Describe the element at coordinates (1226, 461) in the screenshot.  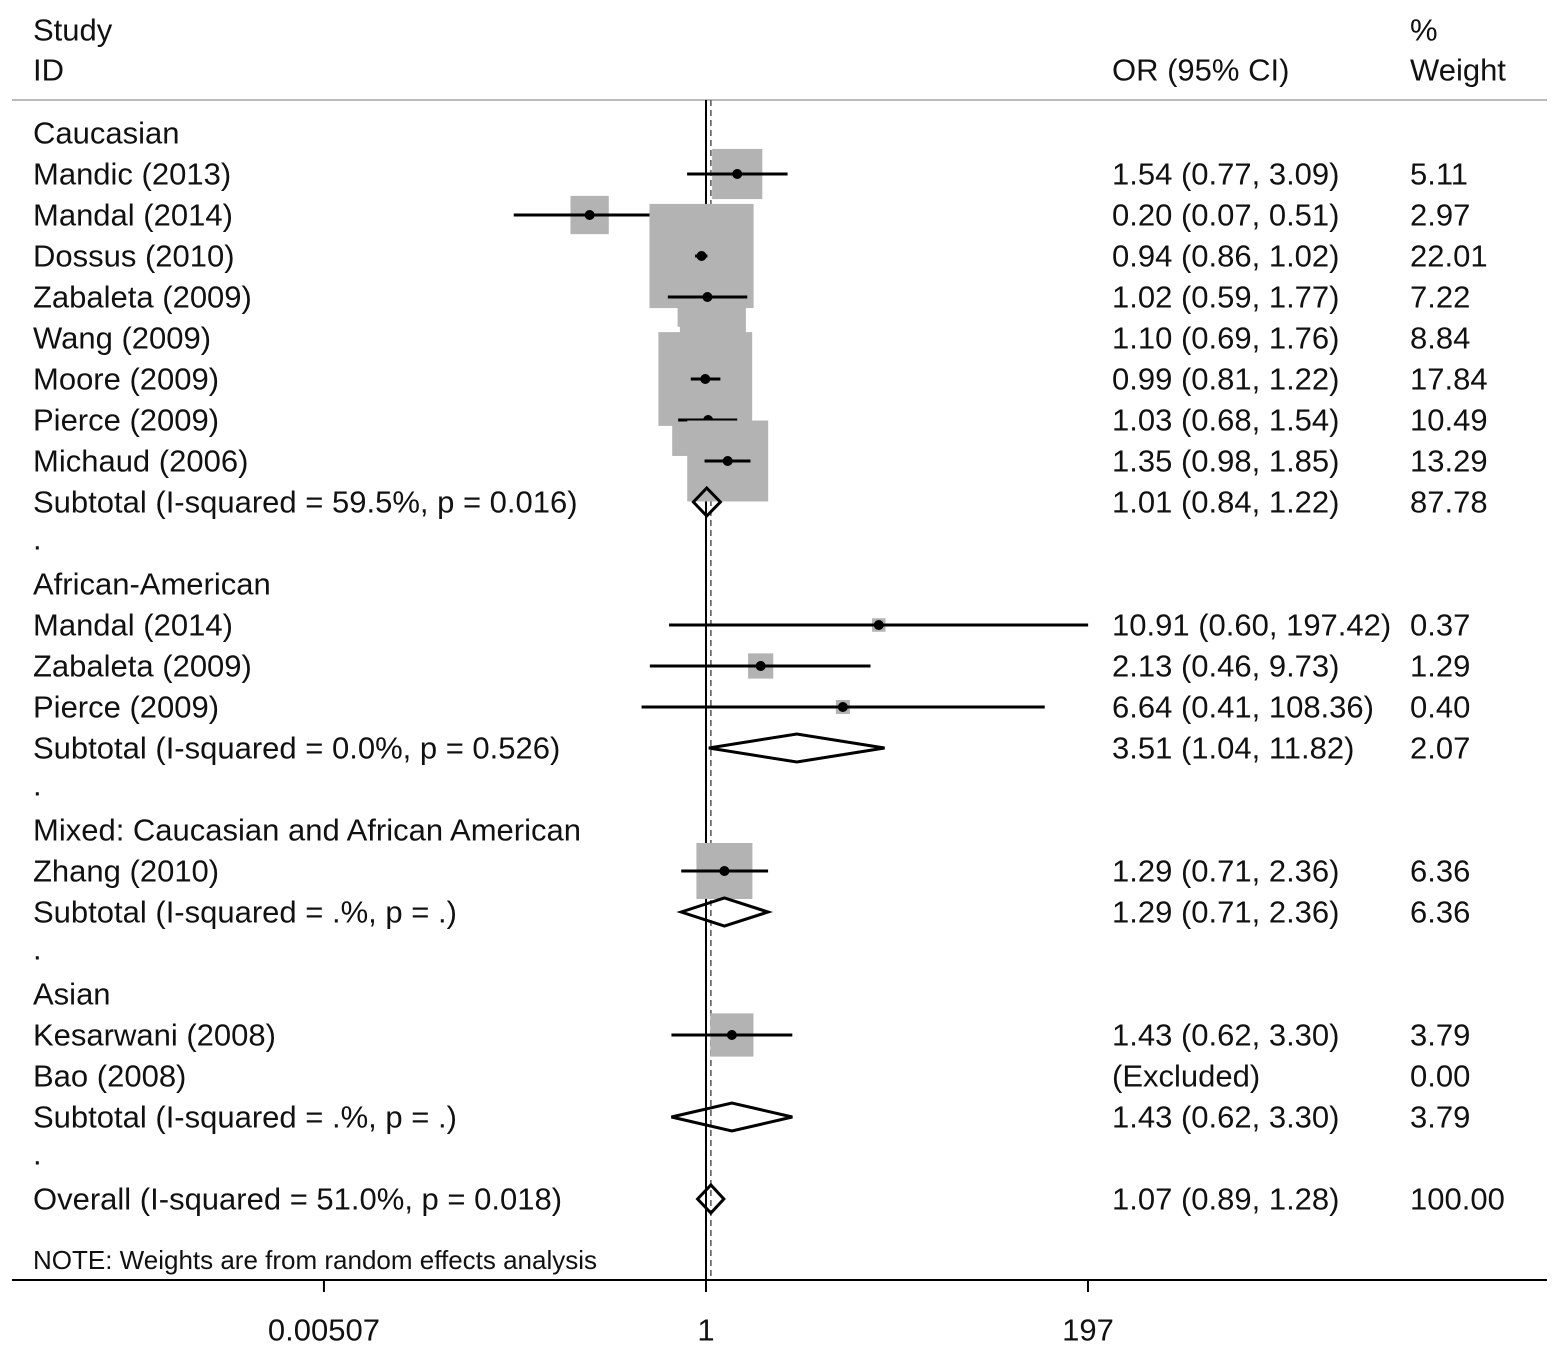
I see `or-ci-value: 1.35 (0.98, 1.85)` at that location.